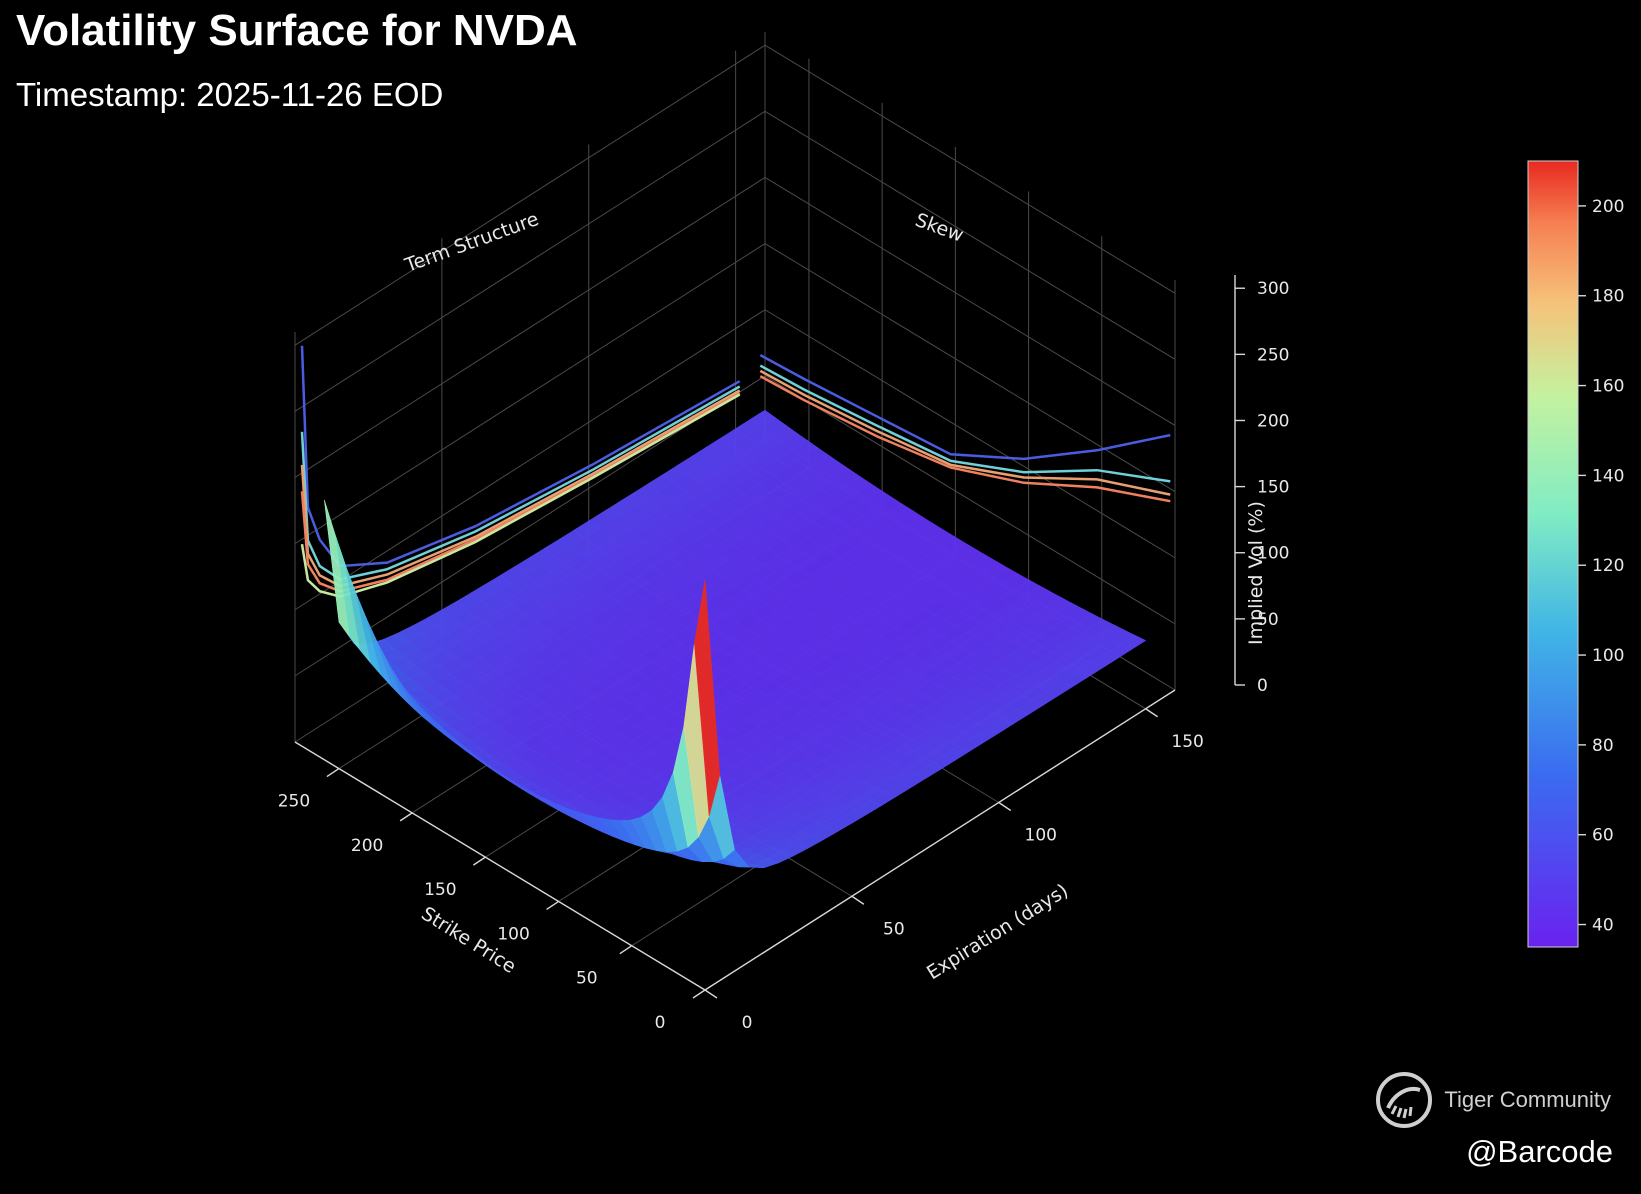 This screenshot has width=1641, height=1194. Describe the element at coordinates (1262, 686) in the screenshot. I see `z-tick-label: 0` at that location.